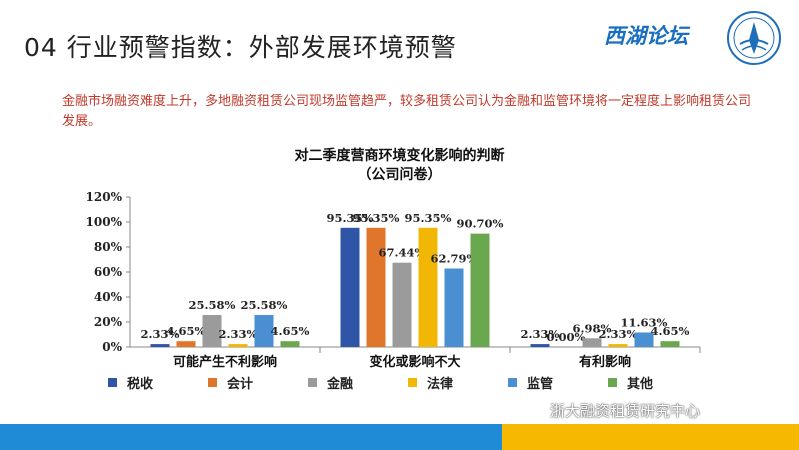  What do you see at coordinates (480, 224) in the screenshot?
I see `bar-data-label: 90.70%` at bounding box center [480, 224].